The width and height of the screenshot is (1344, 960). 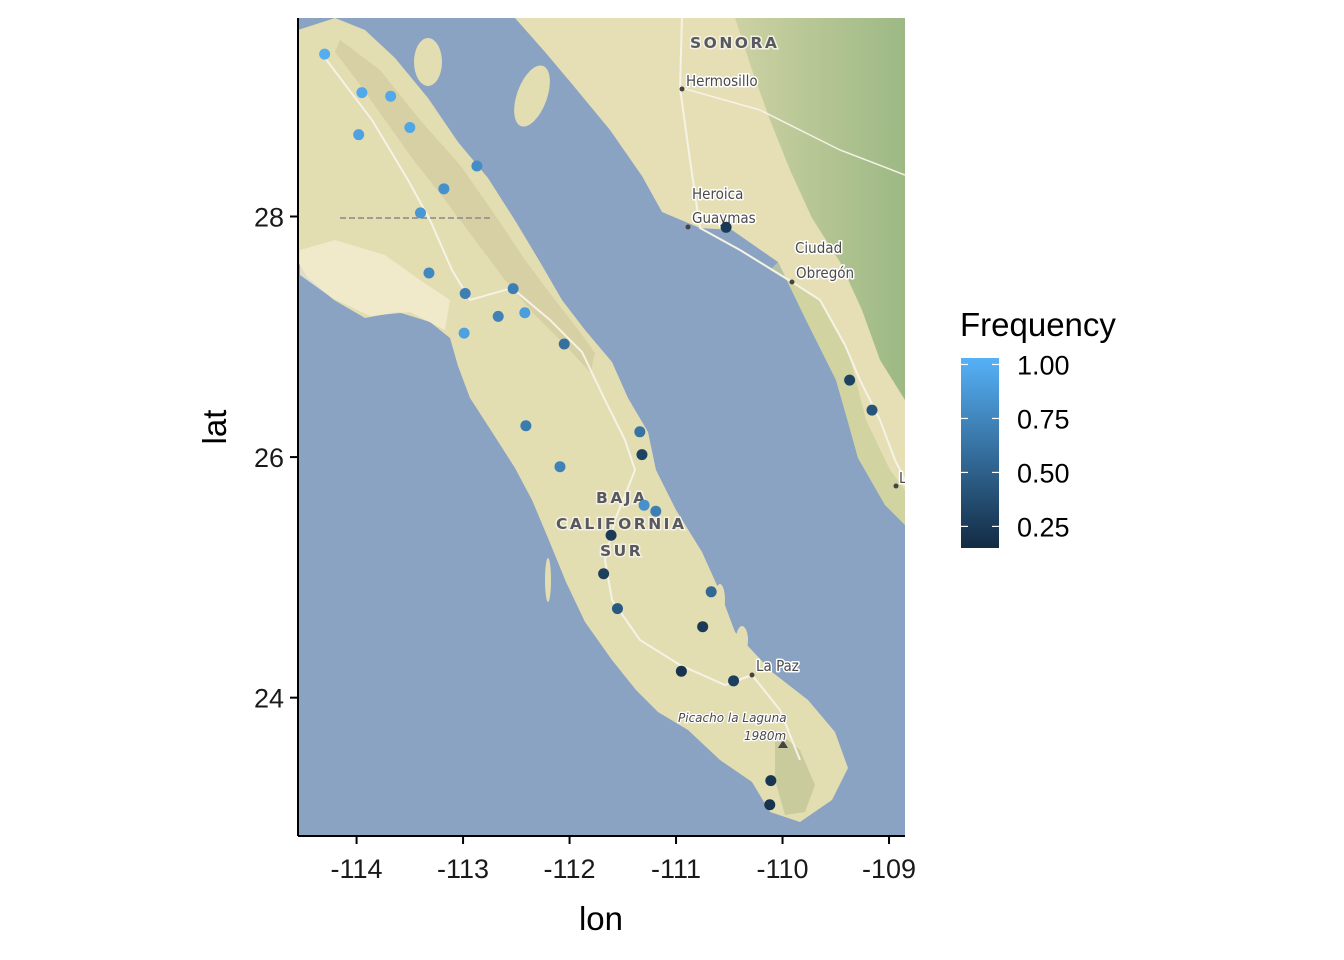 What do you see at coordinates (825, 273) in the screenshot?
I see `label-obregon: Obregón` at bounding box center [825, 273].